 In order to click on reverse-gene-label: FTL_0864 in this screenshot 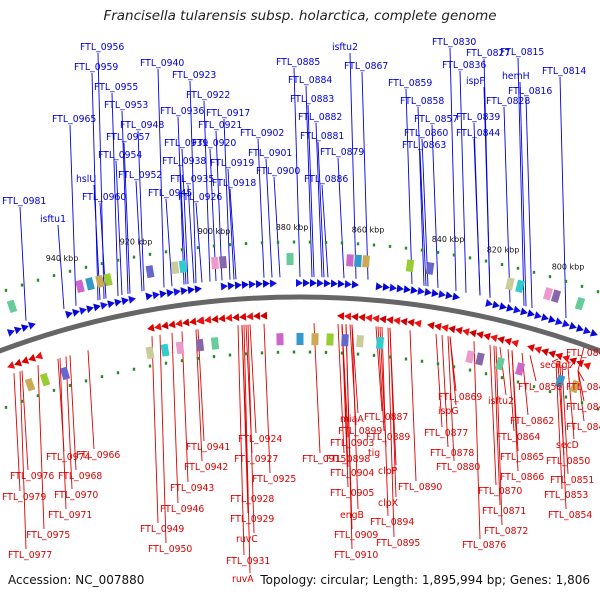, I will do `click(518, 437)`.